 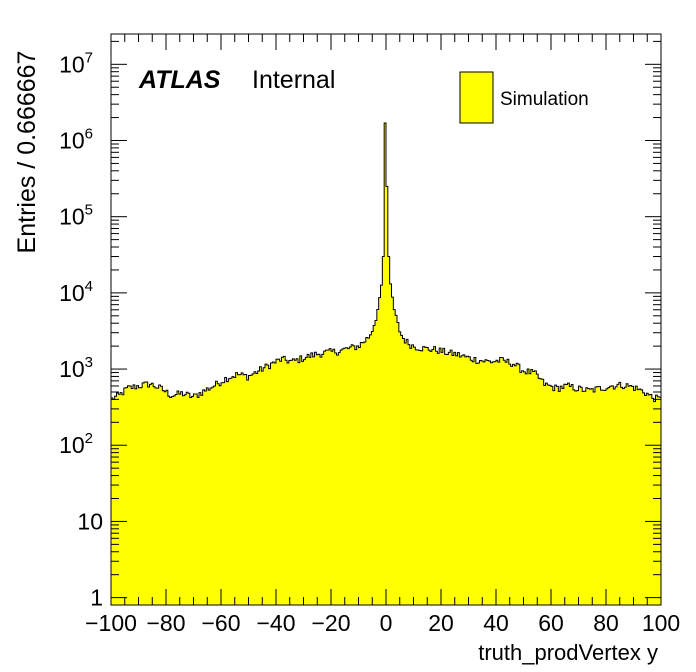 What do you see at coordinates (496, 623) in the screenshot?
I see `x-tick-label: 40` at bounding box center [496, 623].